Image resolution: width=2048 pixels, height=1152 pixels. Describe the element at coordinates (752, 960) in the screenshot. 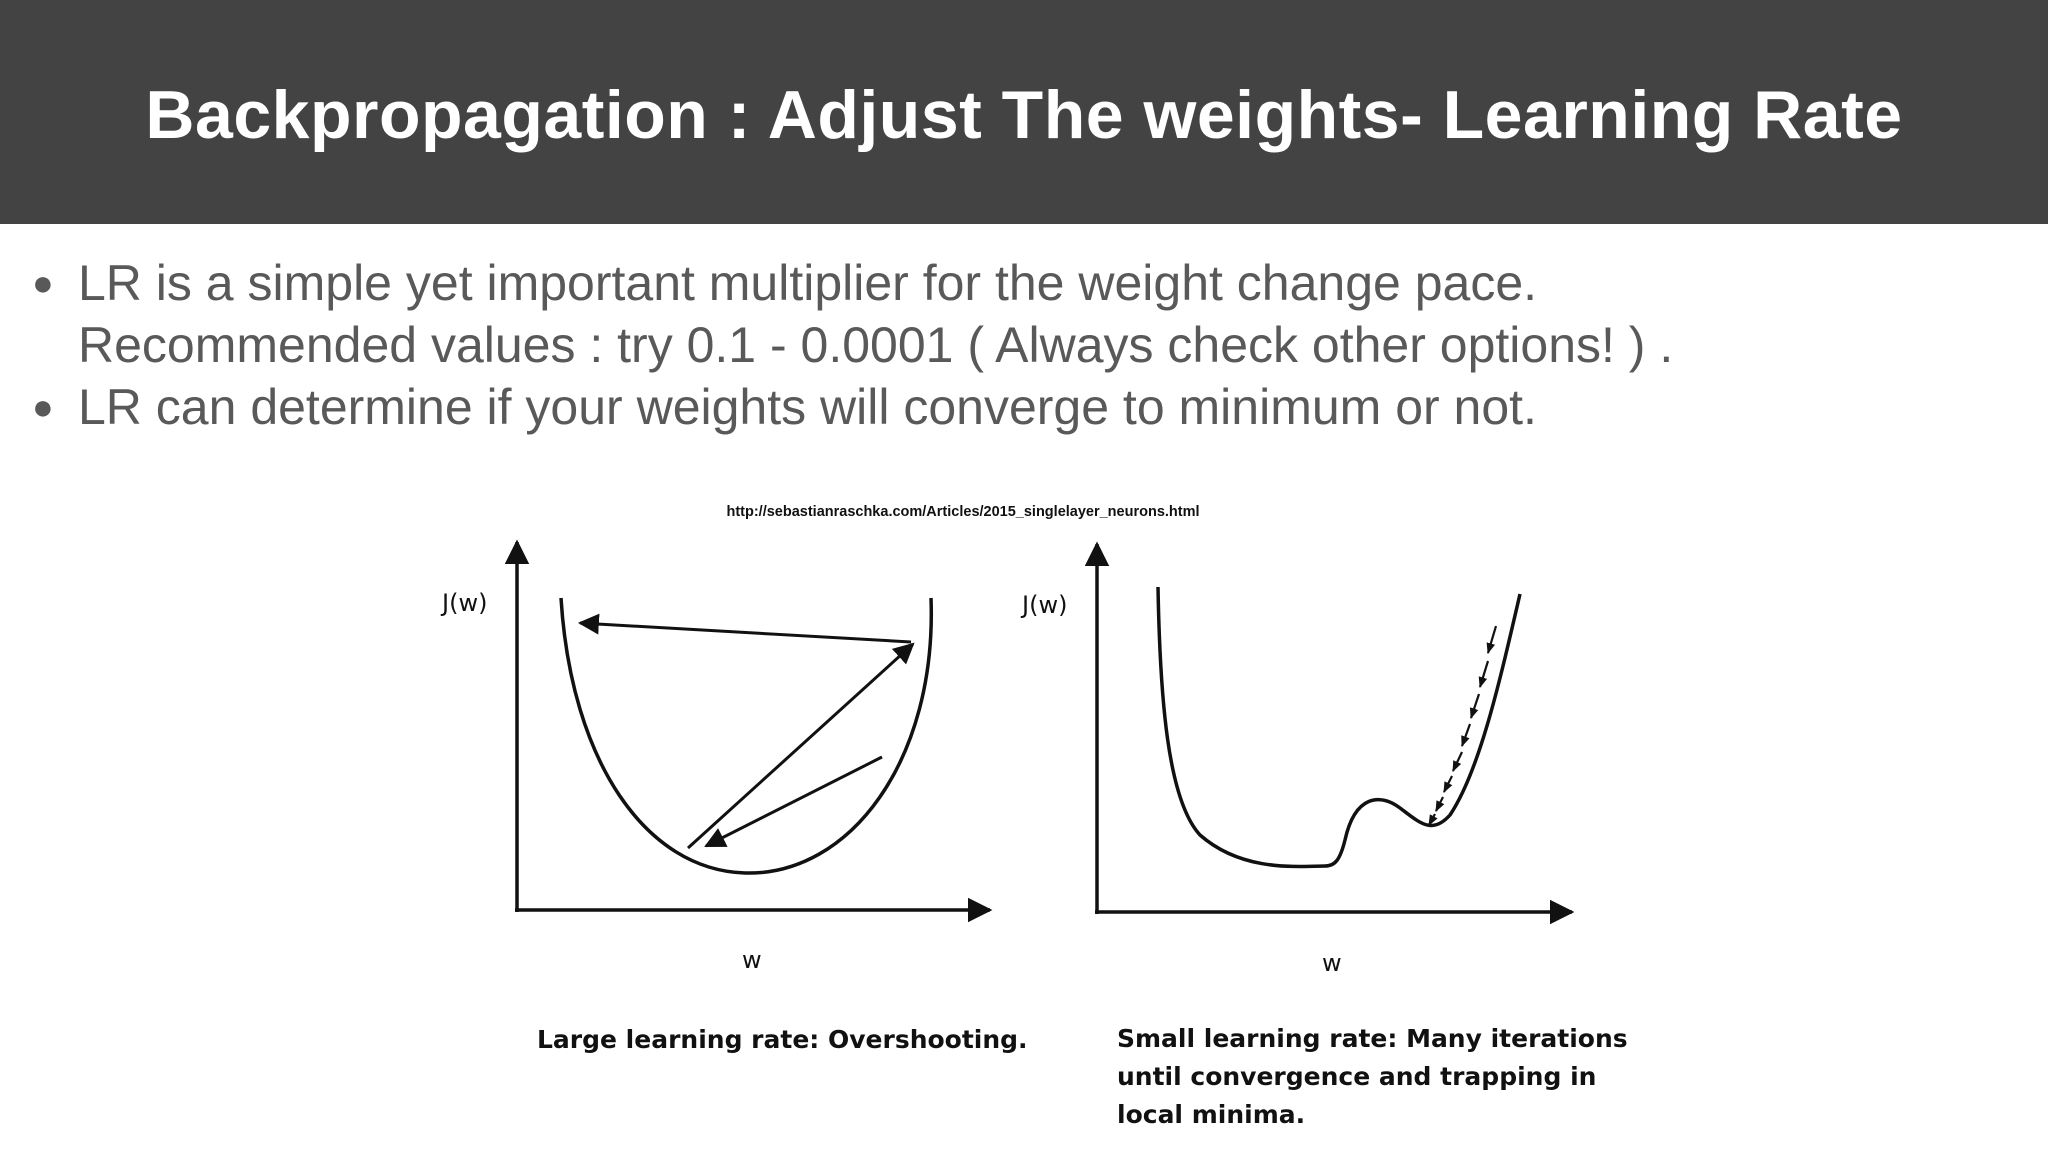

I see `left-x-axis-label: w` at that location.